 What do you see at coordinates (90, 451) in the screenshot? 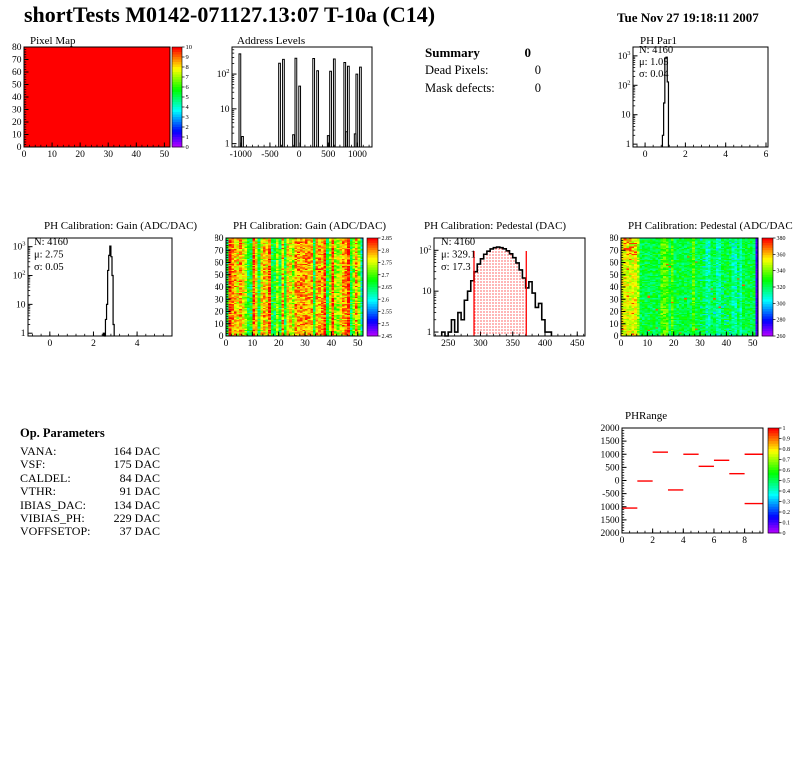
I see `op-param-row: VANA: 164 DAC` at bounding box center [90, 451].